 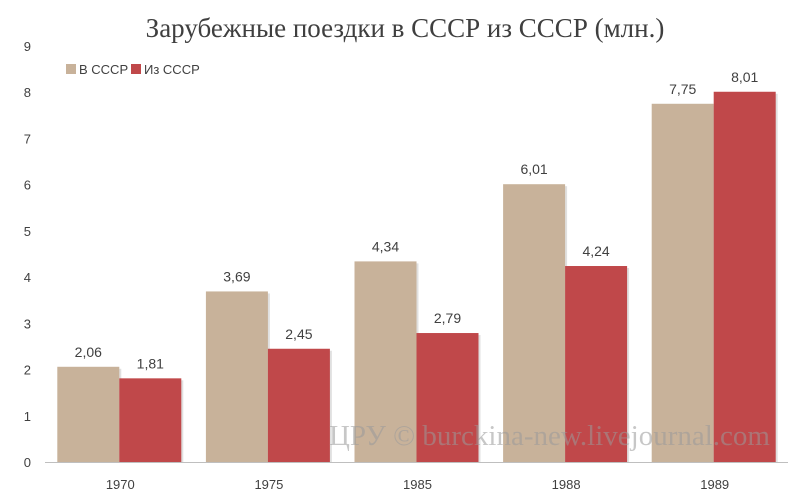 I want to click on data-label: 4,24, so click(x=595, y=251).